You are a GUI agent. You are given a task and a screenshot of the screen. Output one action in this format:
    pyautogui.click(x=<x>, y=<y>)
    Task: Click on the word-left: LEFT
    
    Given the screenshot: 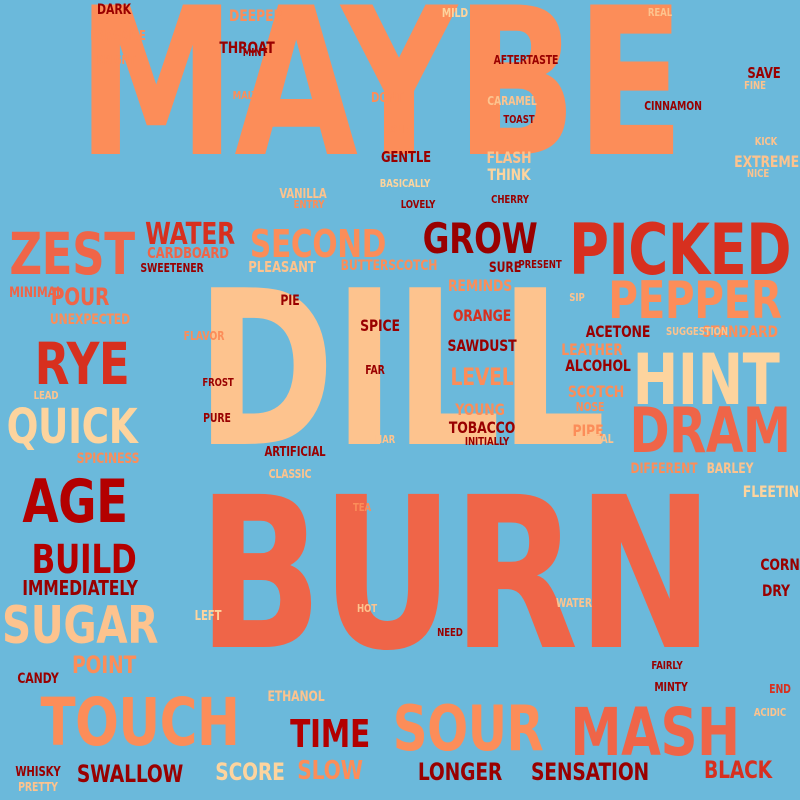 What is the action you would take?
    pyautogui.click(x=208, y=616)
    